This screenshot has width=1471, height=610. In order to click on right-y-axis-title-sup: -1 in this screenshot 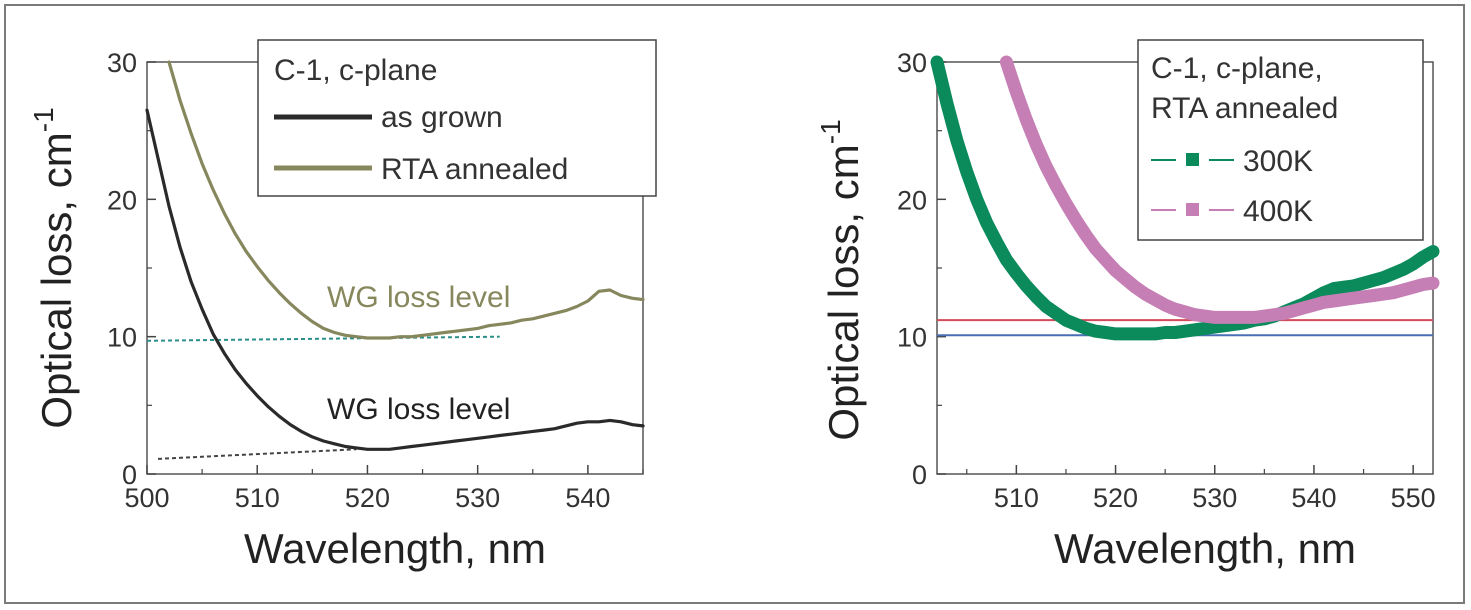, I will do `click(830, 131)`.